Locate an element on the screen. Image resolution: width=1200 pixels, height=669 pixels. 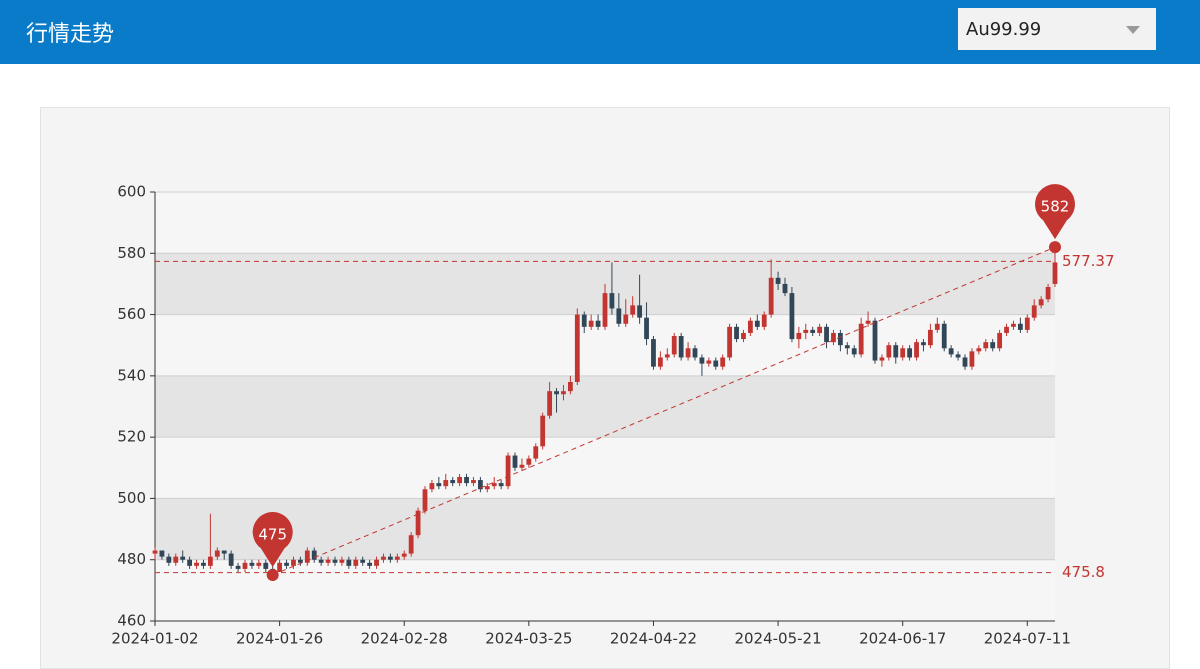
y-tick-label: 460 is located at coordinates (131, 621).